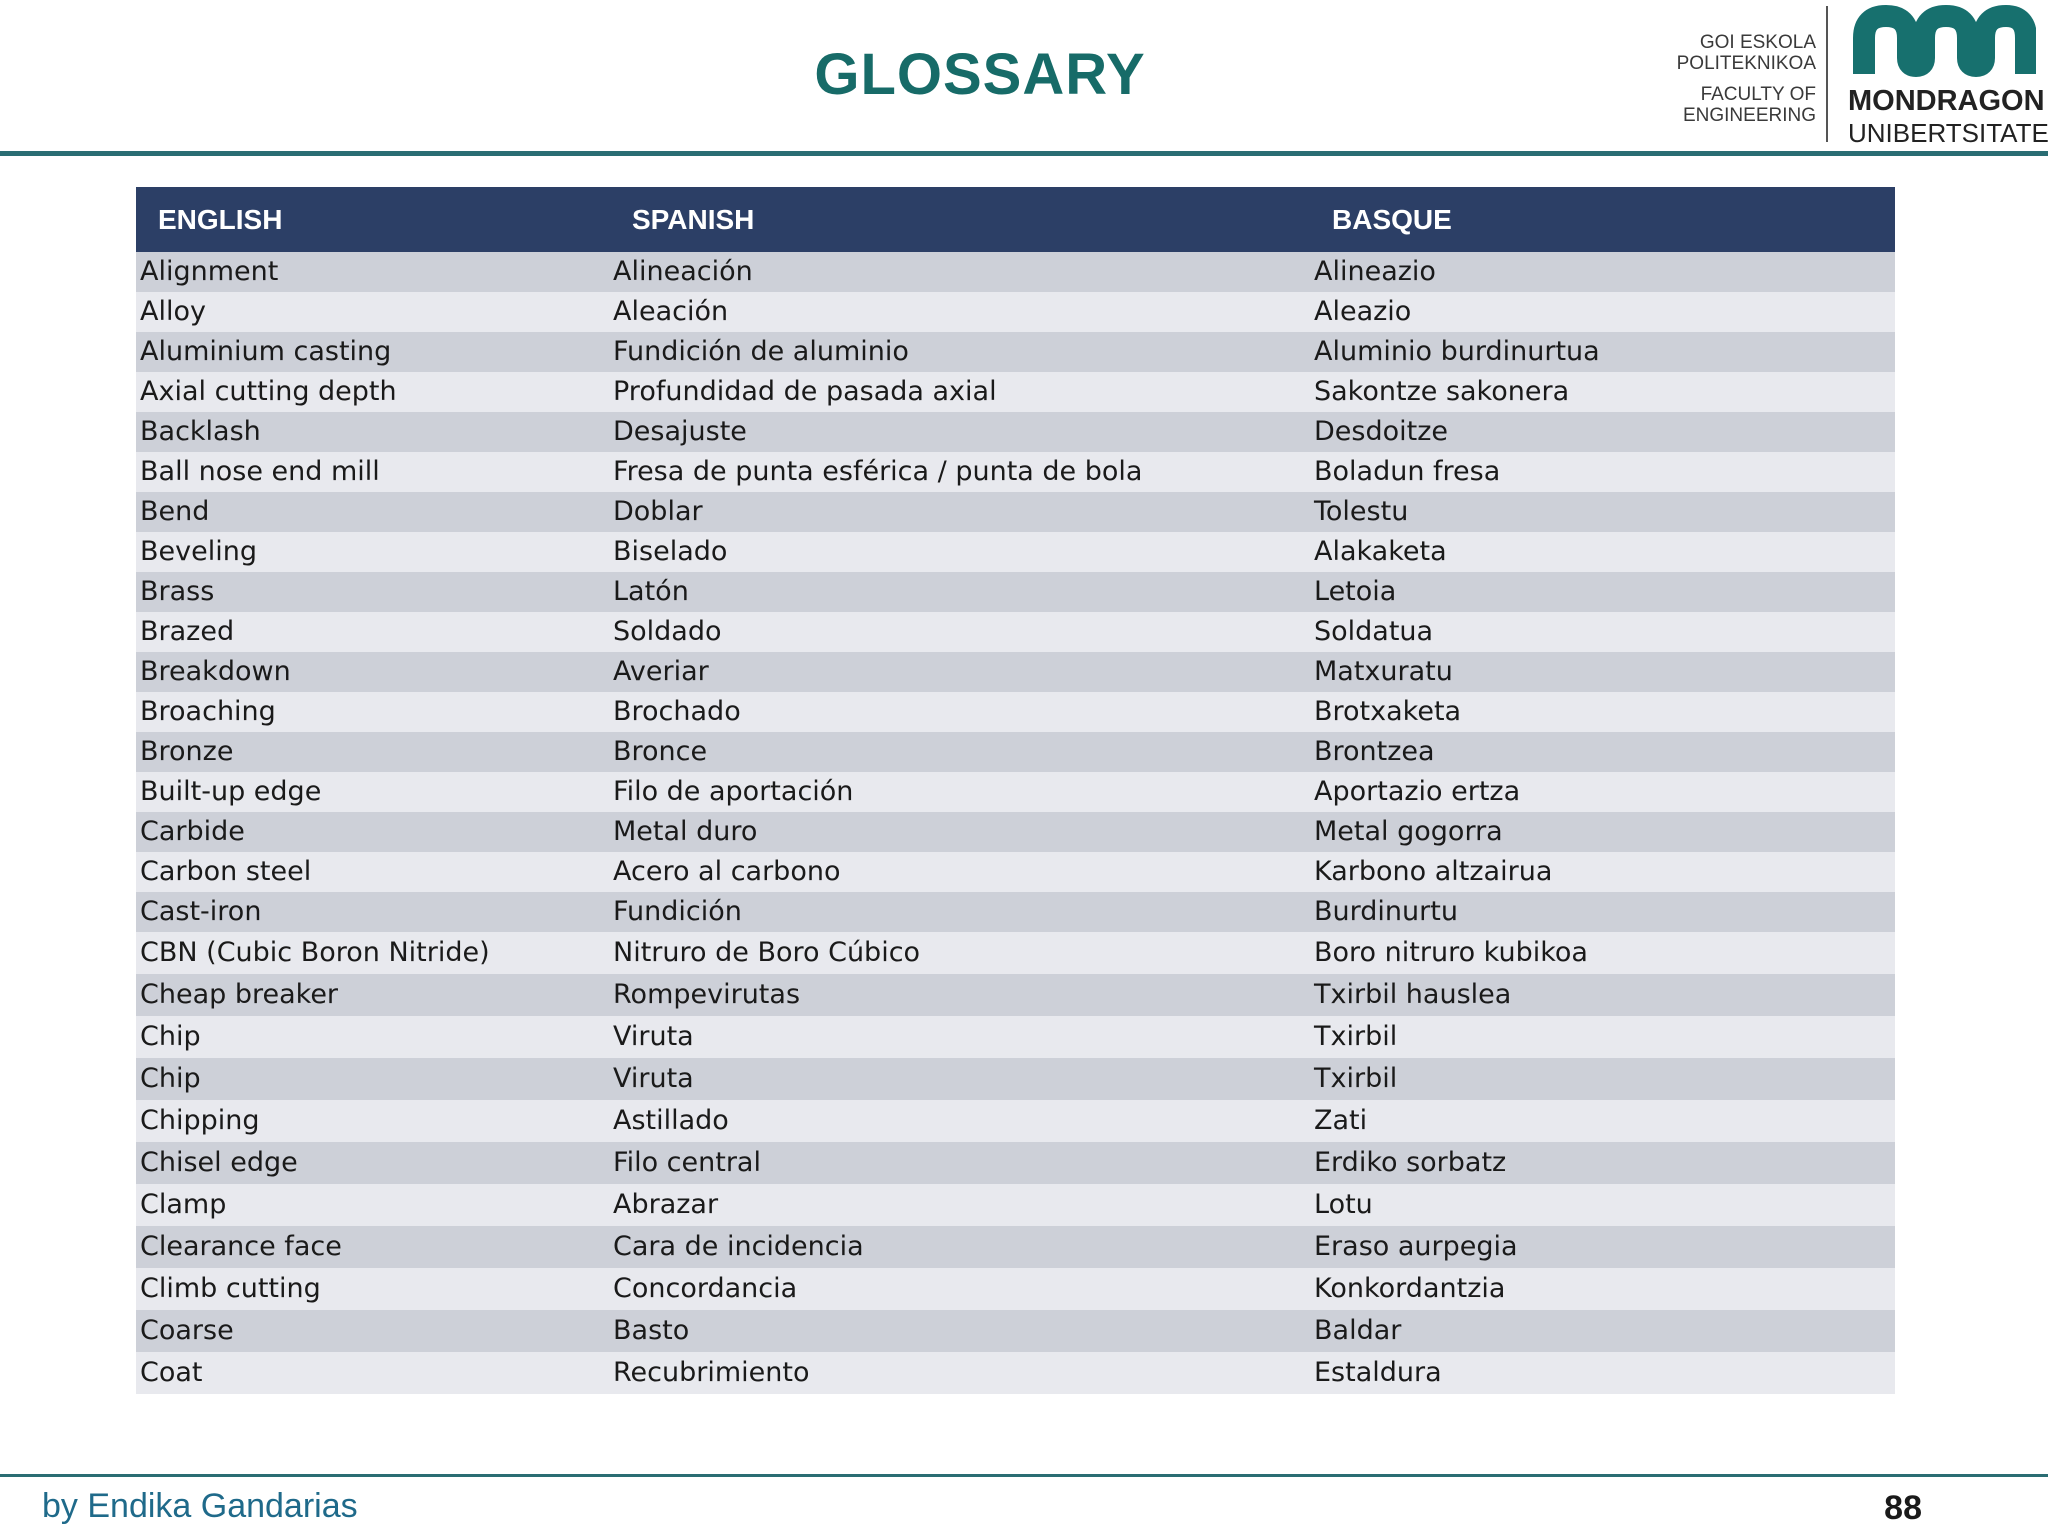 The height and width of the screenshot is (1536, 2048). I want to click on cell-basque: Brontzea, so click(1374, 751).